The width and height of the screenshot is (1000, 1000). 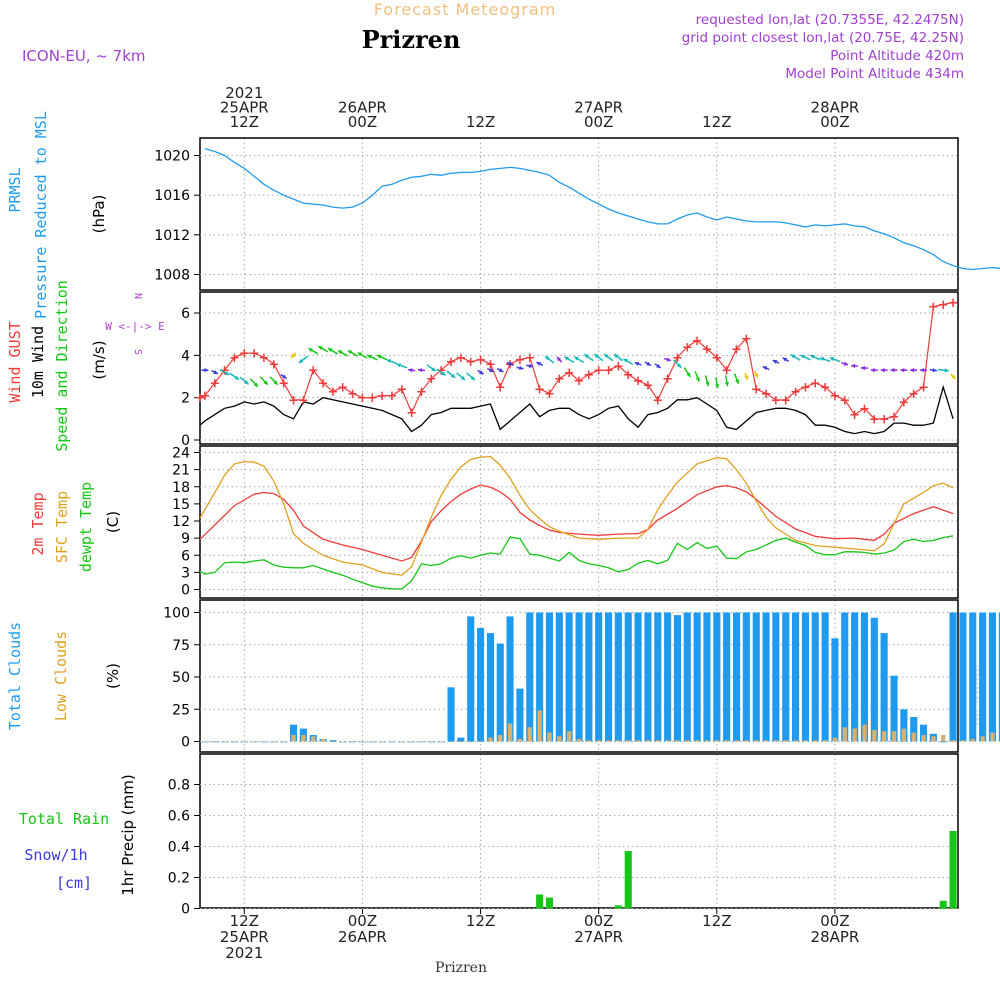 What do you see at coordinates (579, 831) in the screenshot?
I see `precip-frame` at bounding box center [579, 831].